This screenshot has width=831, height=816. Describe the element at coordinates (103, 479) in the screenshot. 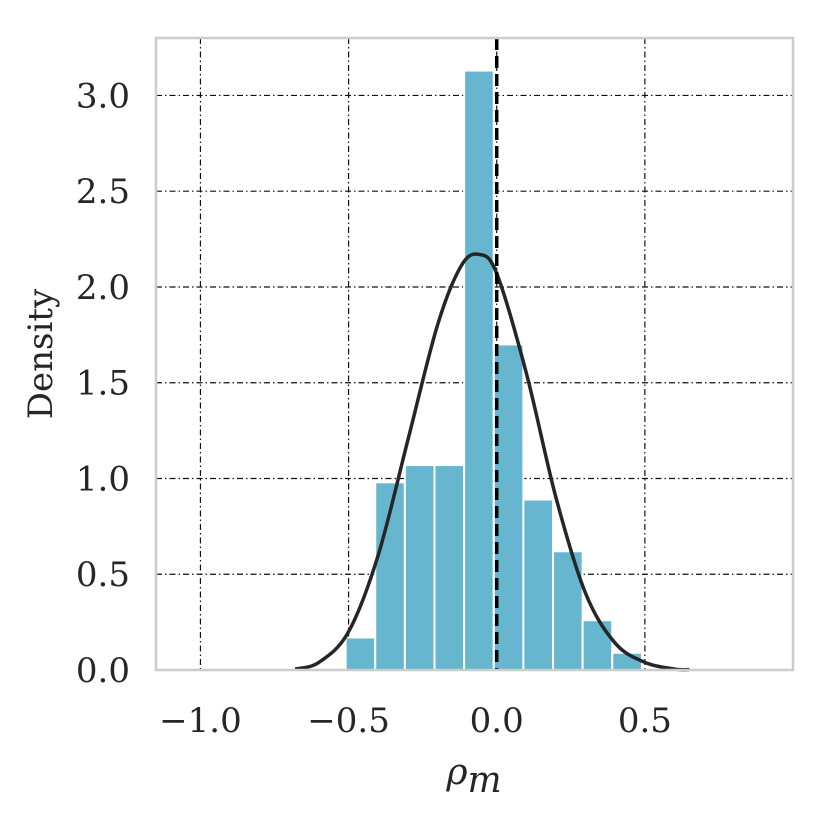

I see `y-tick-label-2: 1.0` at that location.